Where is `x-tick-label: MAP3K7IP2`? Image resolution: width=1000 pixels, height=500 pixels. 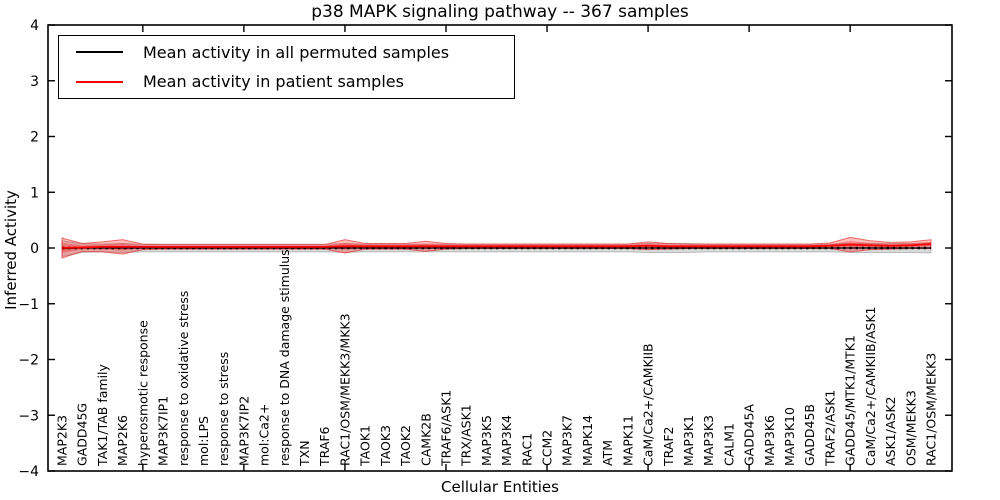 x-tick-label: MAP3K7IP2 is located at coordinates (243, 431).